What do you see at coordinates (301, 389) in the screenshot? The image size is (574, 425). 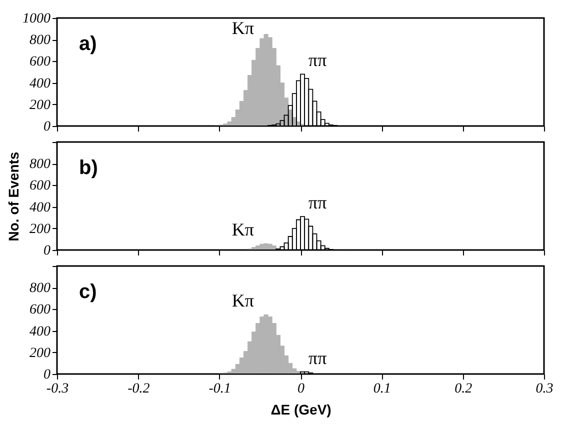 I see `x-tick-label: 0` at bounding box center [301, 389].